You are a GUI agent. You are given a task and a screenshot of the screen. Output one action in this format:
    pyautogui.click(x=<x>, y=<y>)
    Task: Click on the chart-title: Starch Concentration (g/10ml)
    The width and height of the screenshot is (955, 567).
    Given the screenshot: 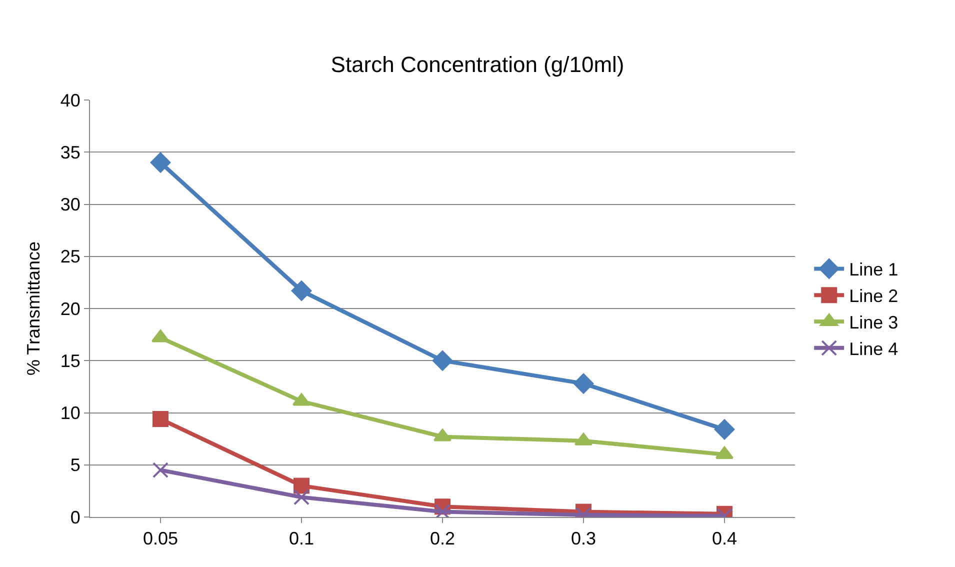 What is the action you would take?
    pyautogui.click(x=477, y=65)
    